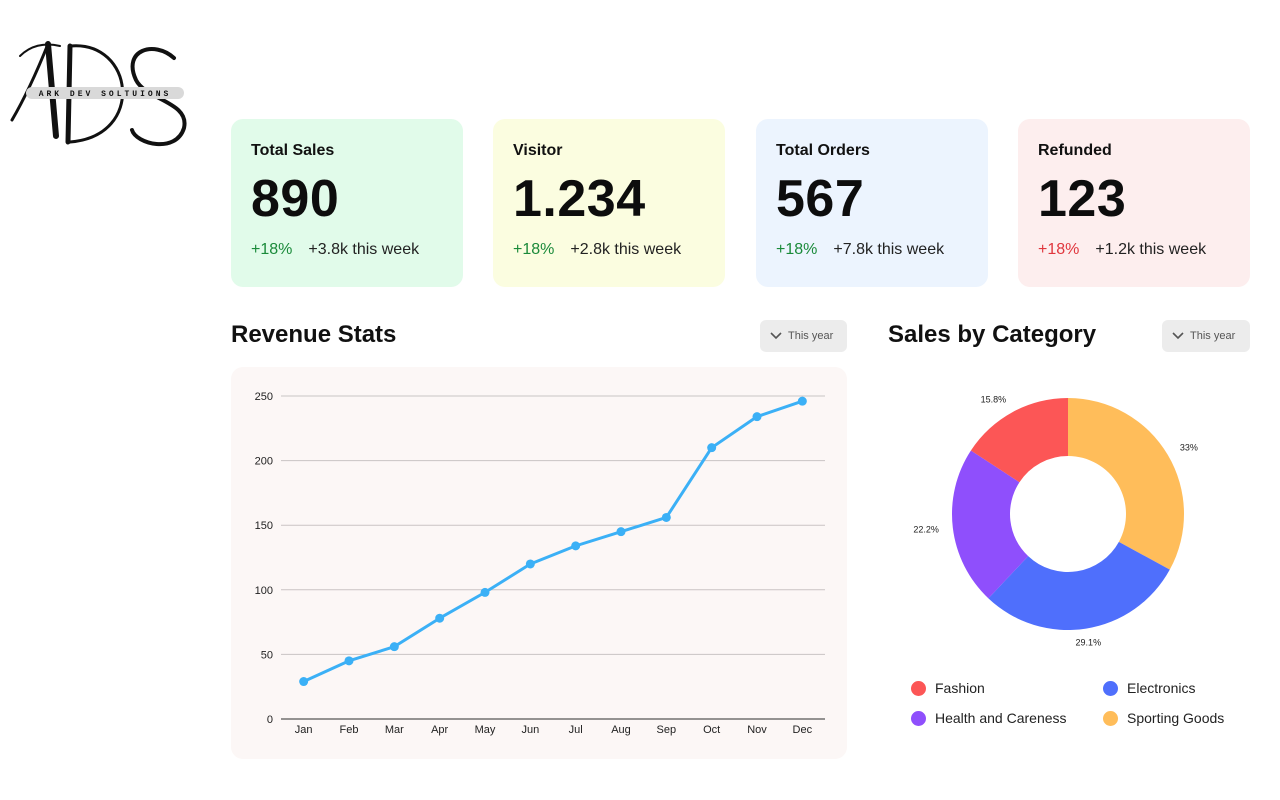  I want to click on legend-label: Fashion, so click(960, 688).